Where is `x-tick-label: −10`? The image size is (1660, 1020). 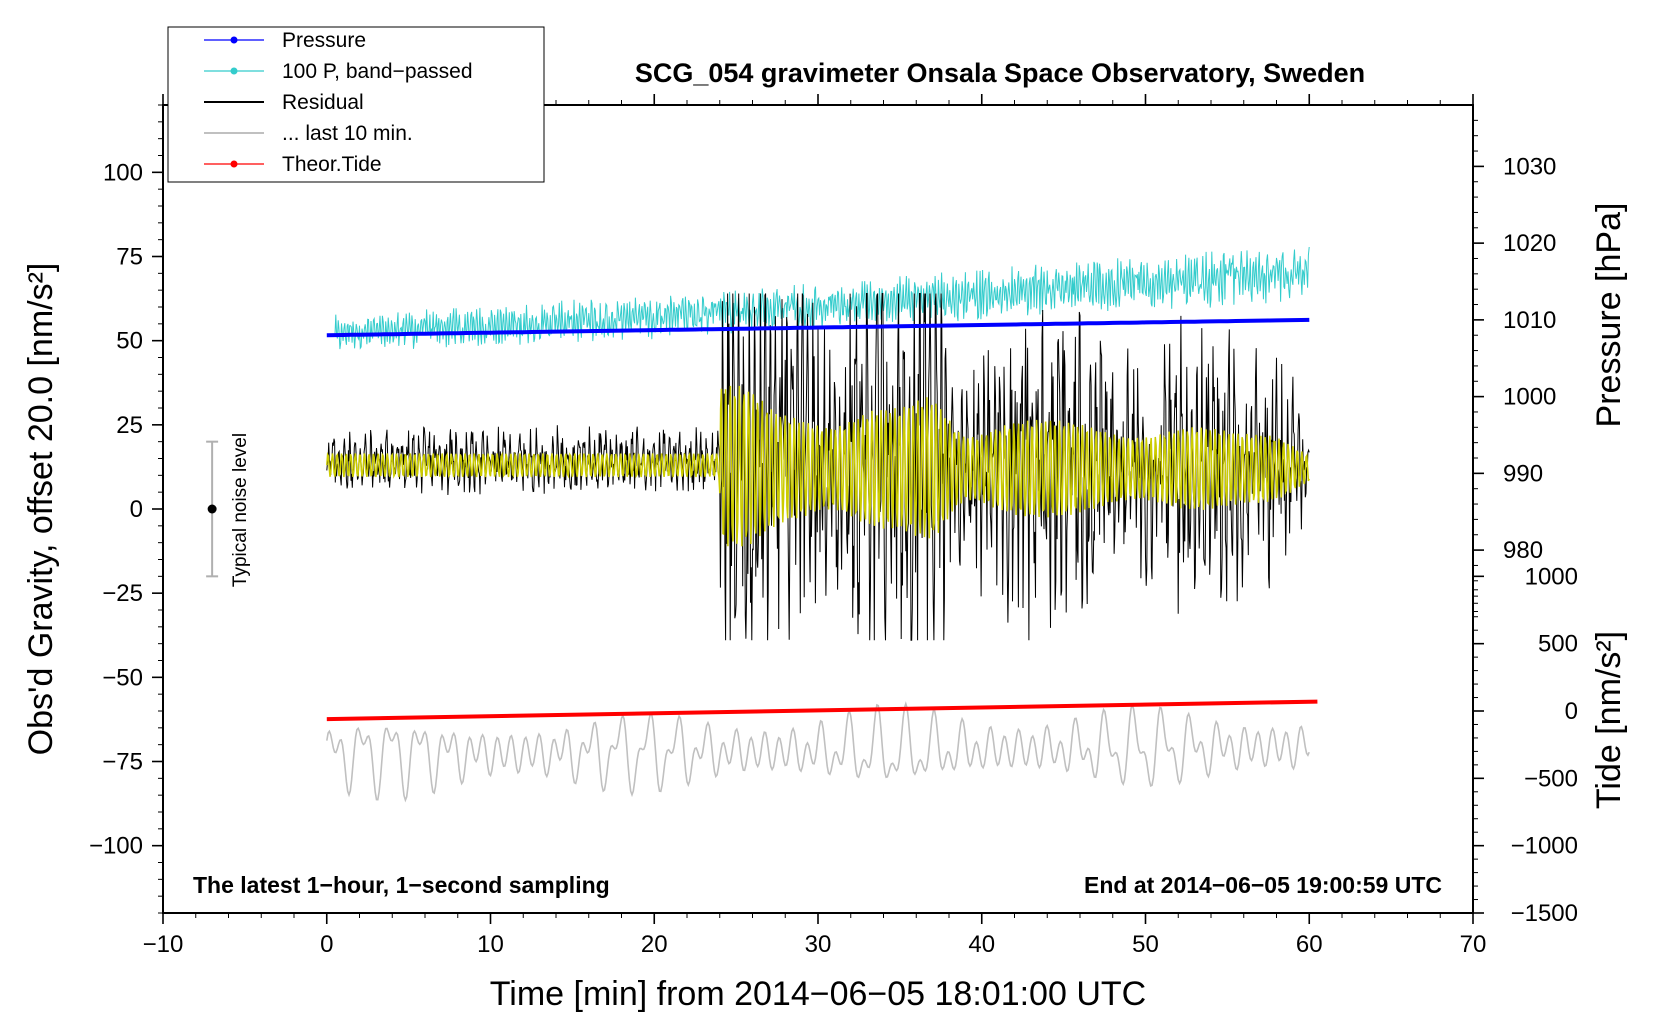 x-tick-label: −10 is located at coordinates (163, 944).